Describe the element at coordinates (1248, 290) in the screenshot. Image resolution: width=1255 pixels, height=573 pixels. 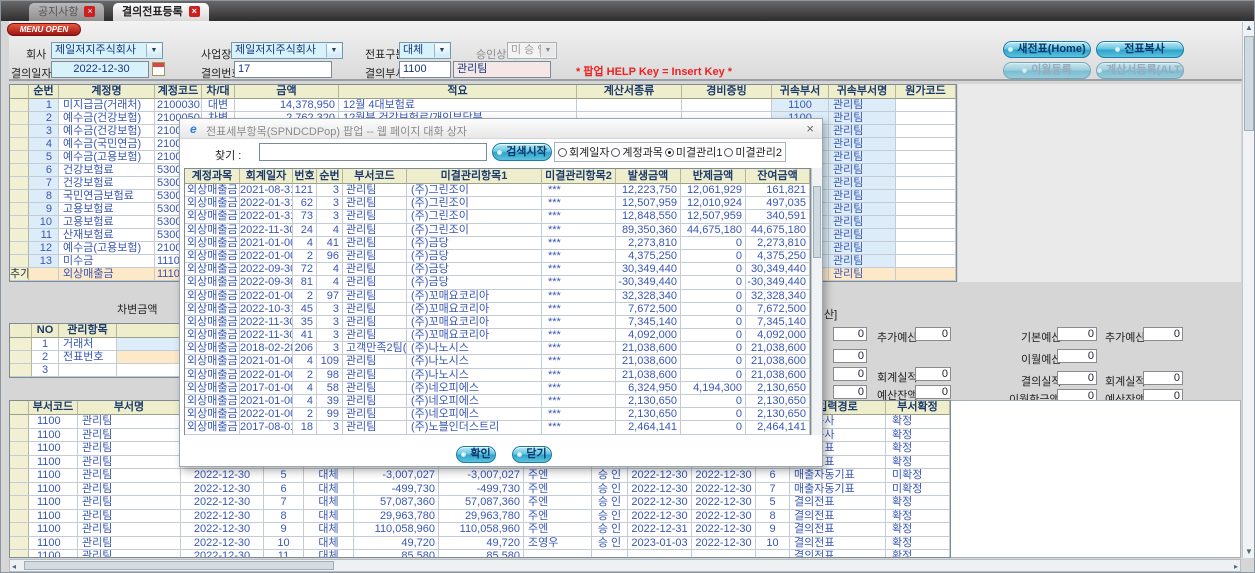
I see `vertical-scrollbar: ▲ ▼` at that location.